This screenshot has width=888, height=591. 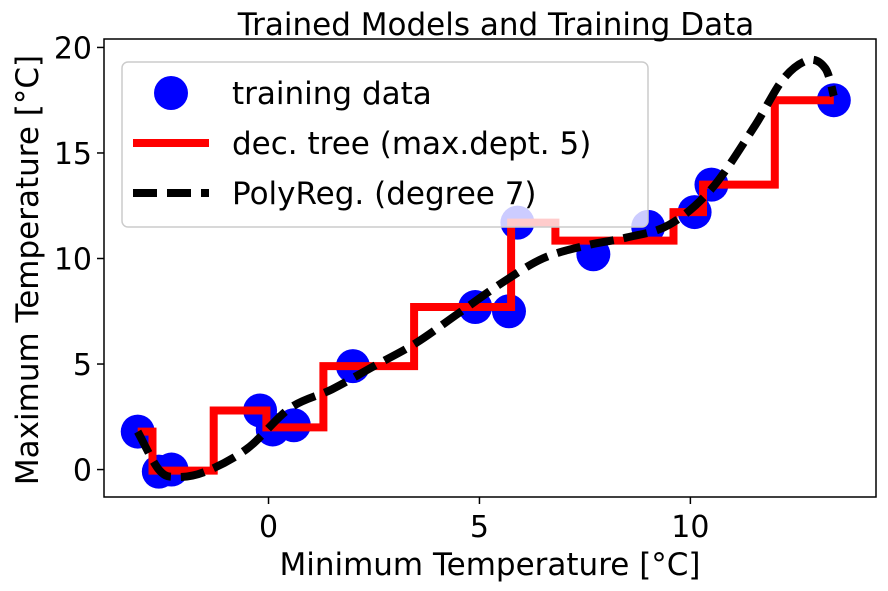 What do you see at coordinates (82, 471) in the screenshot?
I see `y-tick-label: 0` at bounding box center [82, 471].